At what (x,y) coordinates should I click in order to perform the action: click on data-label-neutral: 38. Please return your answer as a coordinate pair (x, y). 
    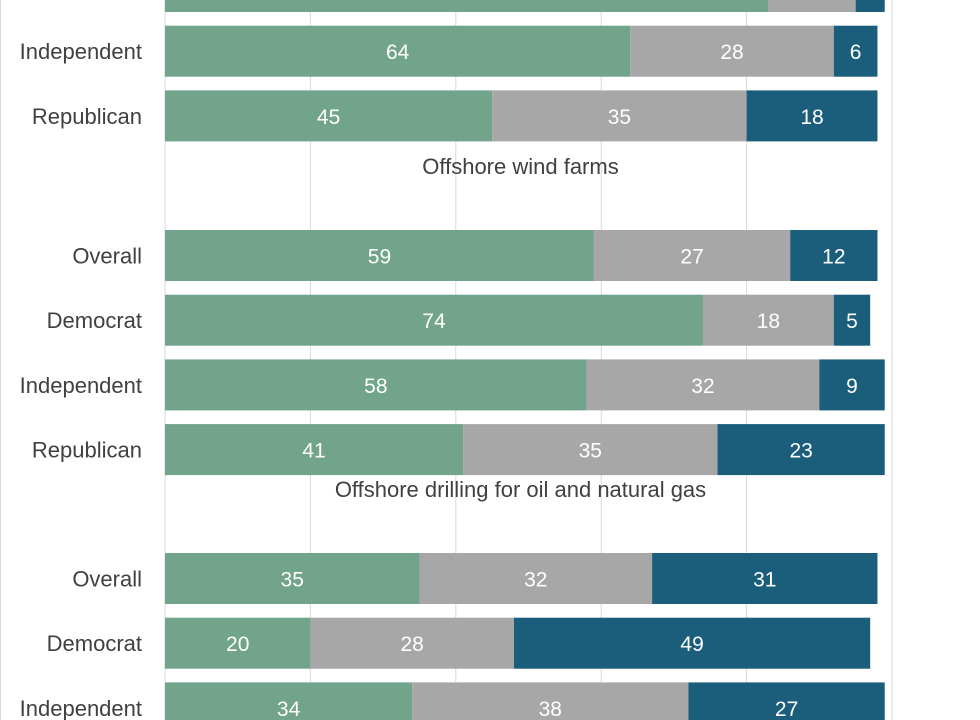
    Looking at the image, I should click on (550, 709).